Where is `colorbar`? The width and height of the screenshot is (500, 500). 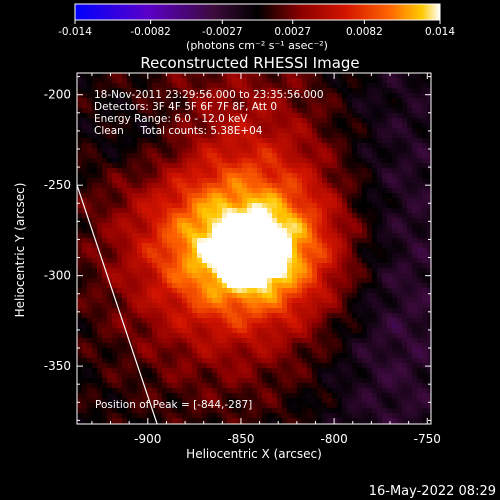
colorbar is located at coordinates (257, 12).